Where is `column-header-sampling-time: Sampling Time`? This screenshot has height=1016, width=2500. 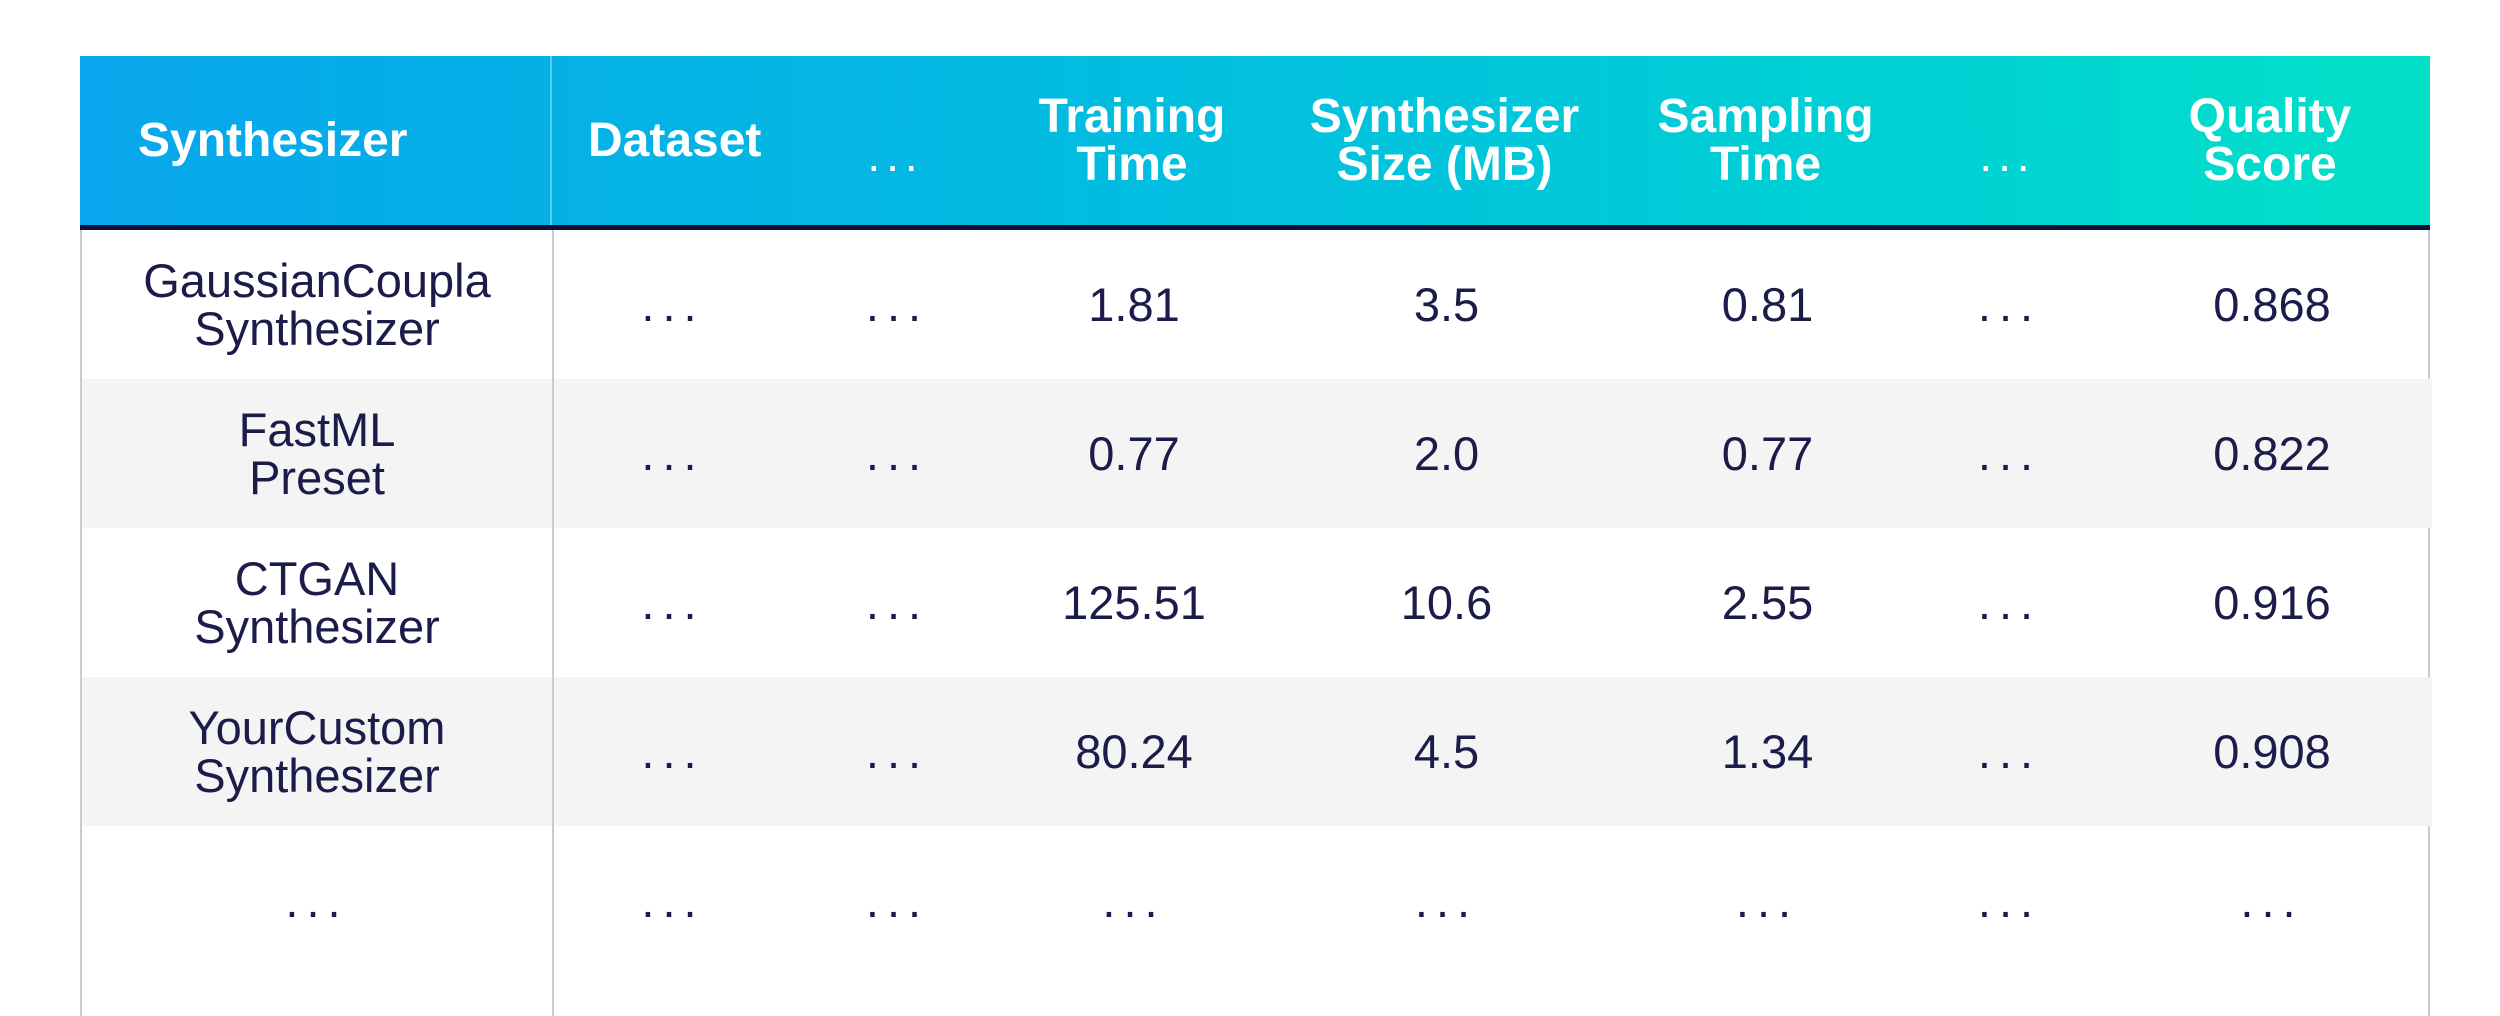
column-header-sampling-time: Sampling Time is located at coordinates (1765, 140).